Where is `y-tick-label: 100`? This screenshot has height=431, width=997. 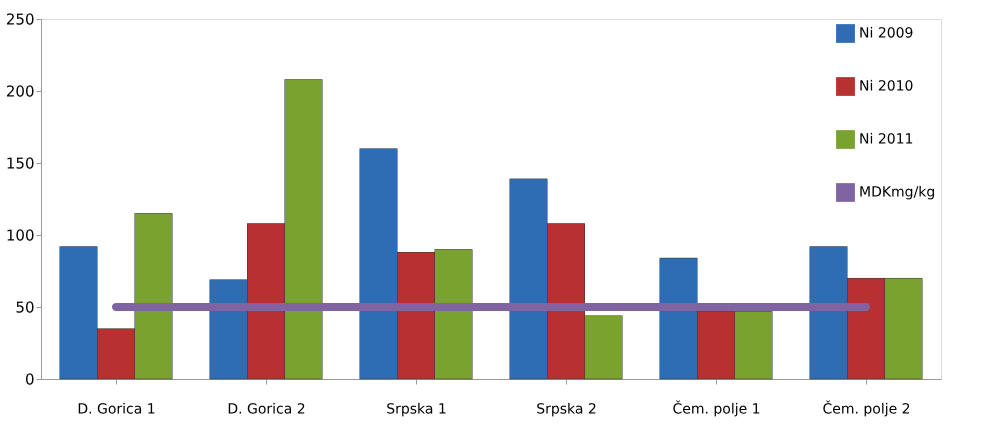 y-tick-label: 100 is located at coordinates (20, 235).